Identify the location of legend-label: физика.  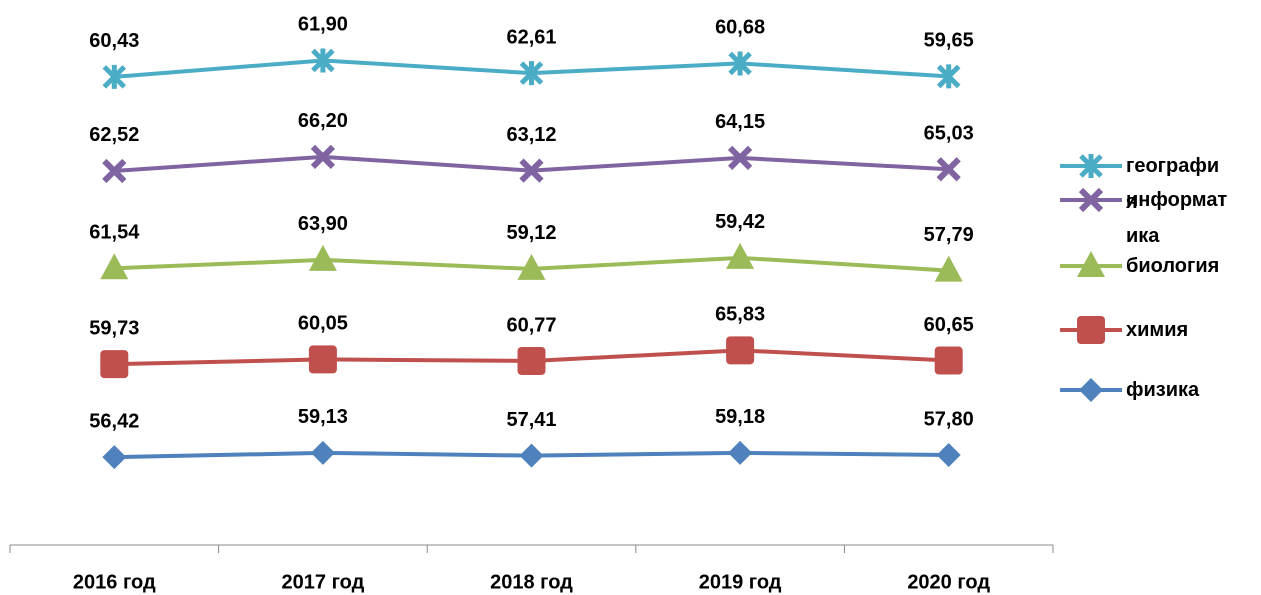
(1163, 390).